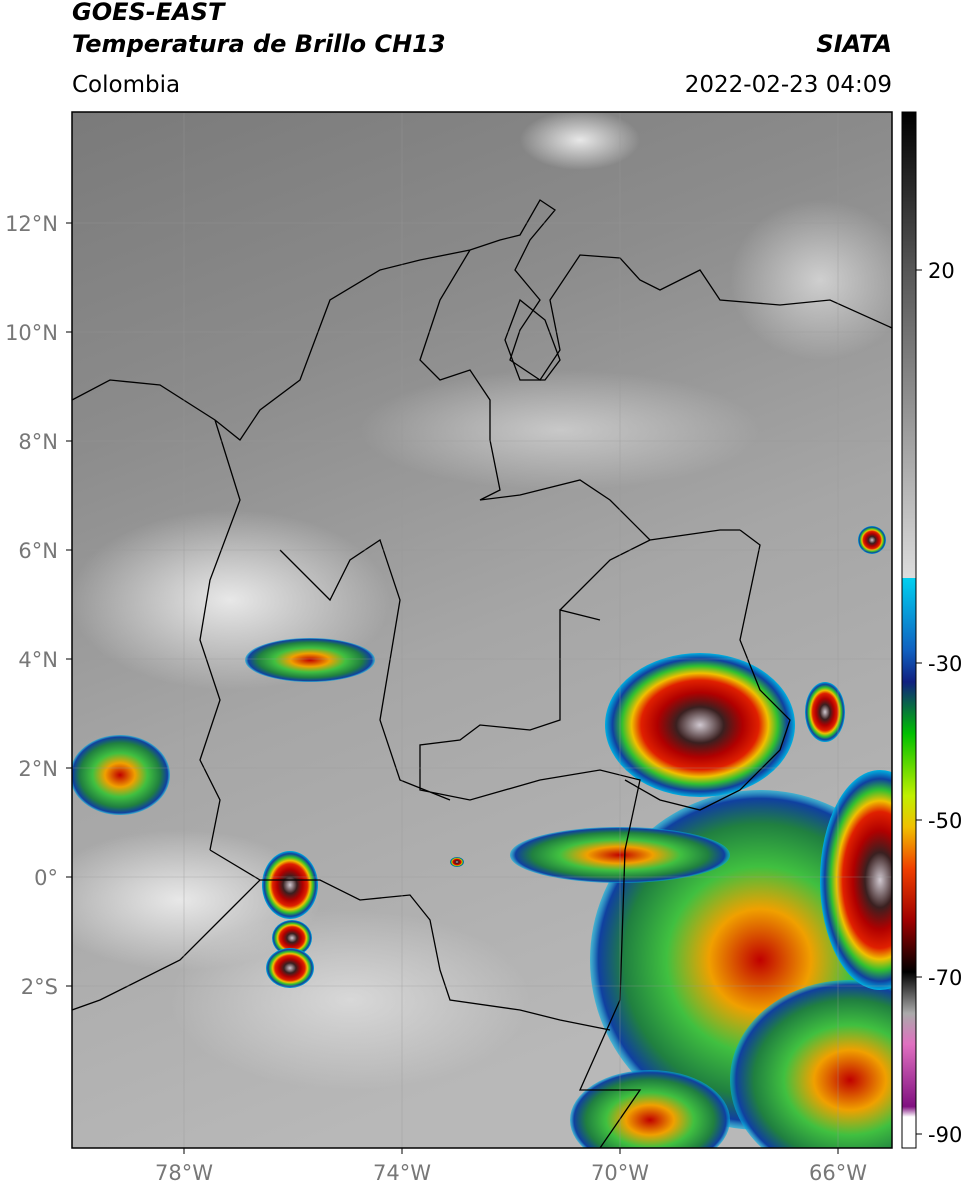 The width and height of the screenshot is (966, 1190). Describe the element at coordinates (184, 1173) in the screenshot. I see `lon-label: 78°W` at that location.